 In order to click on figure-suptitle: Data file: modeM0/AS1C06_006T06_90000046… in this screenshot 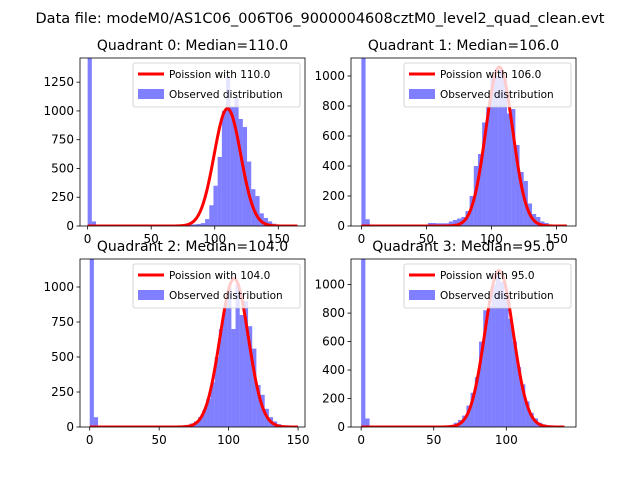, I will do `click(320, 19)`.